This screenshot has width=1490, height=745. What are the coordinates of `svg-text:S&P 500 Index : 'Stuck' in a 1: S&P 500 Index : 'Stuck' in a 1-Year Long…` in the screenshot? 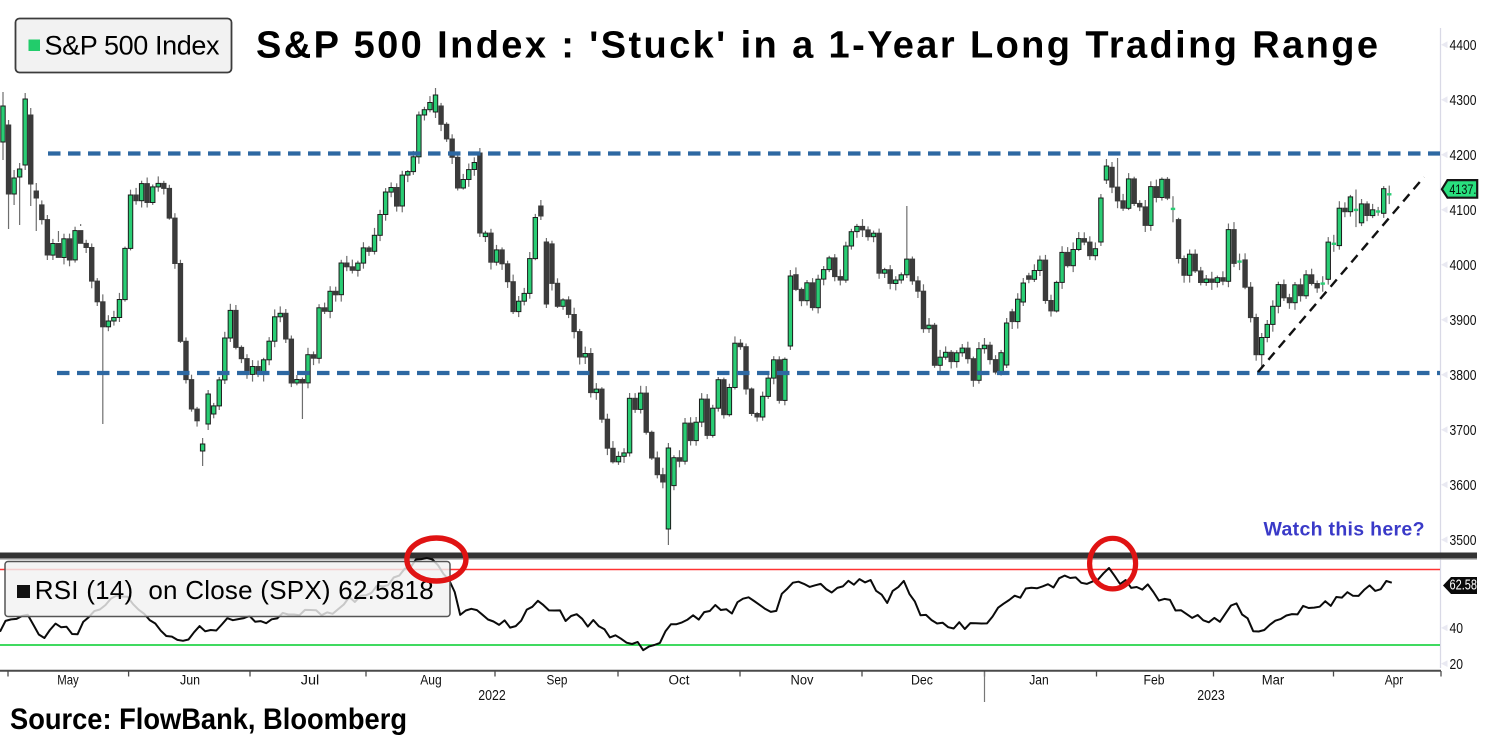 It's located at (817, 45).